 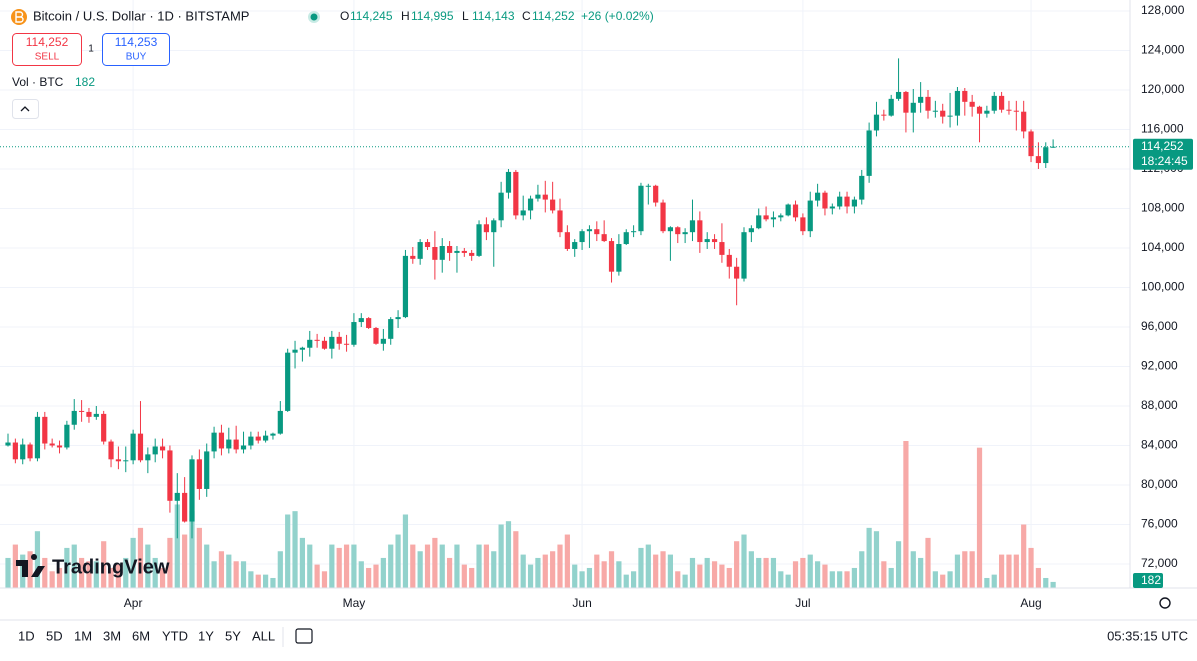 What do you see at coordinates (233, 635) in the screenshot?
I see `range-button: 5Y` at bounding box center [233, 635].